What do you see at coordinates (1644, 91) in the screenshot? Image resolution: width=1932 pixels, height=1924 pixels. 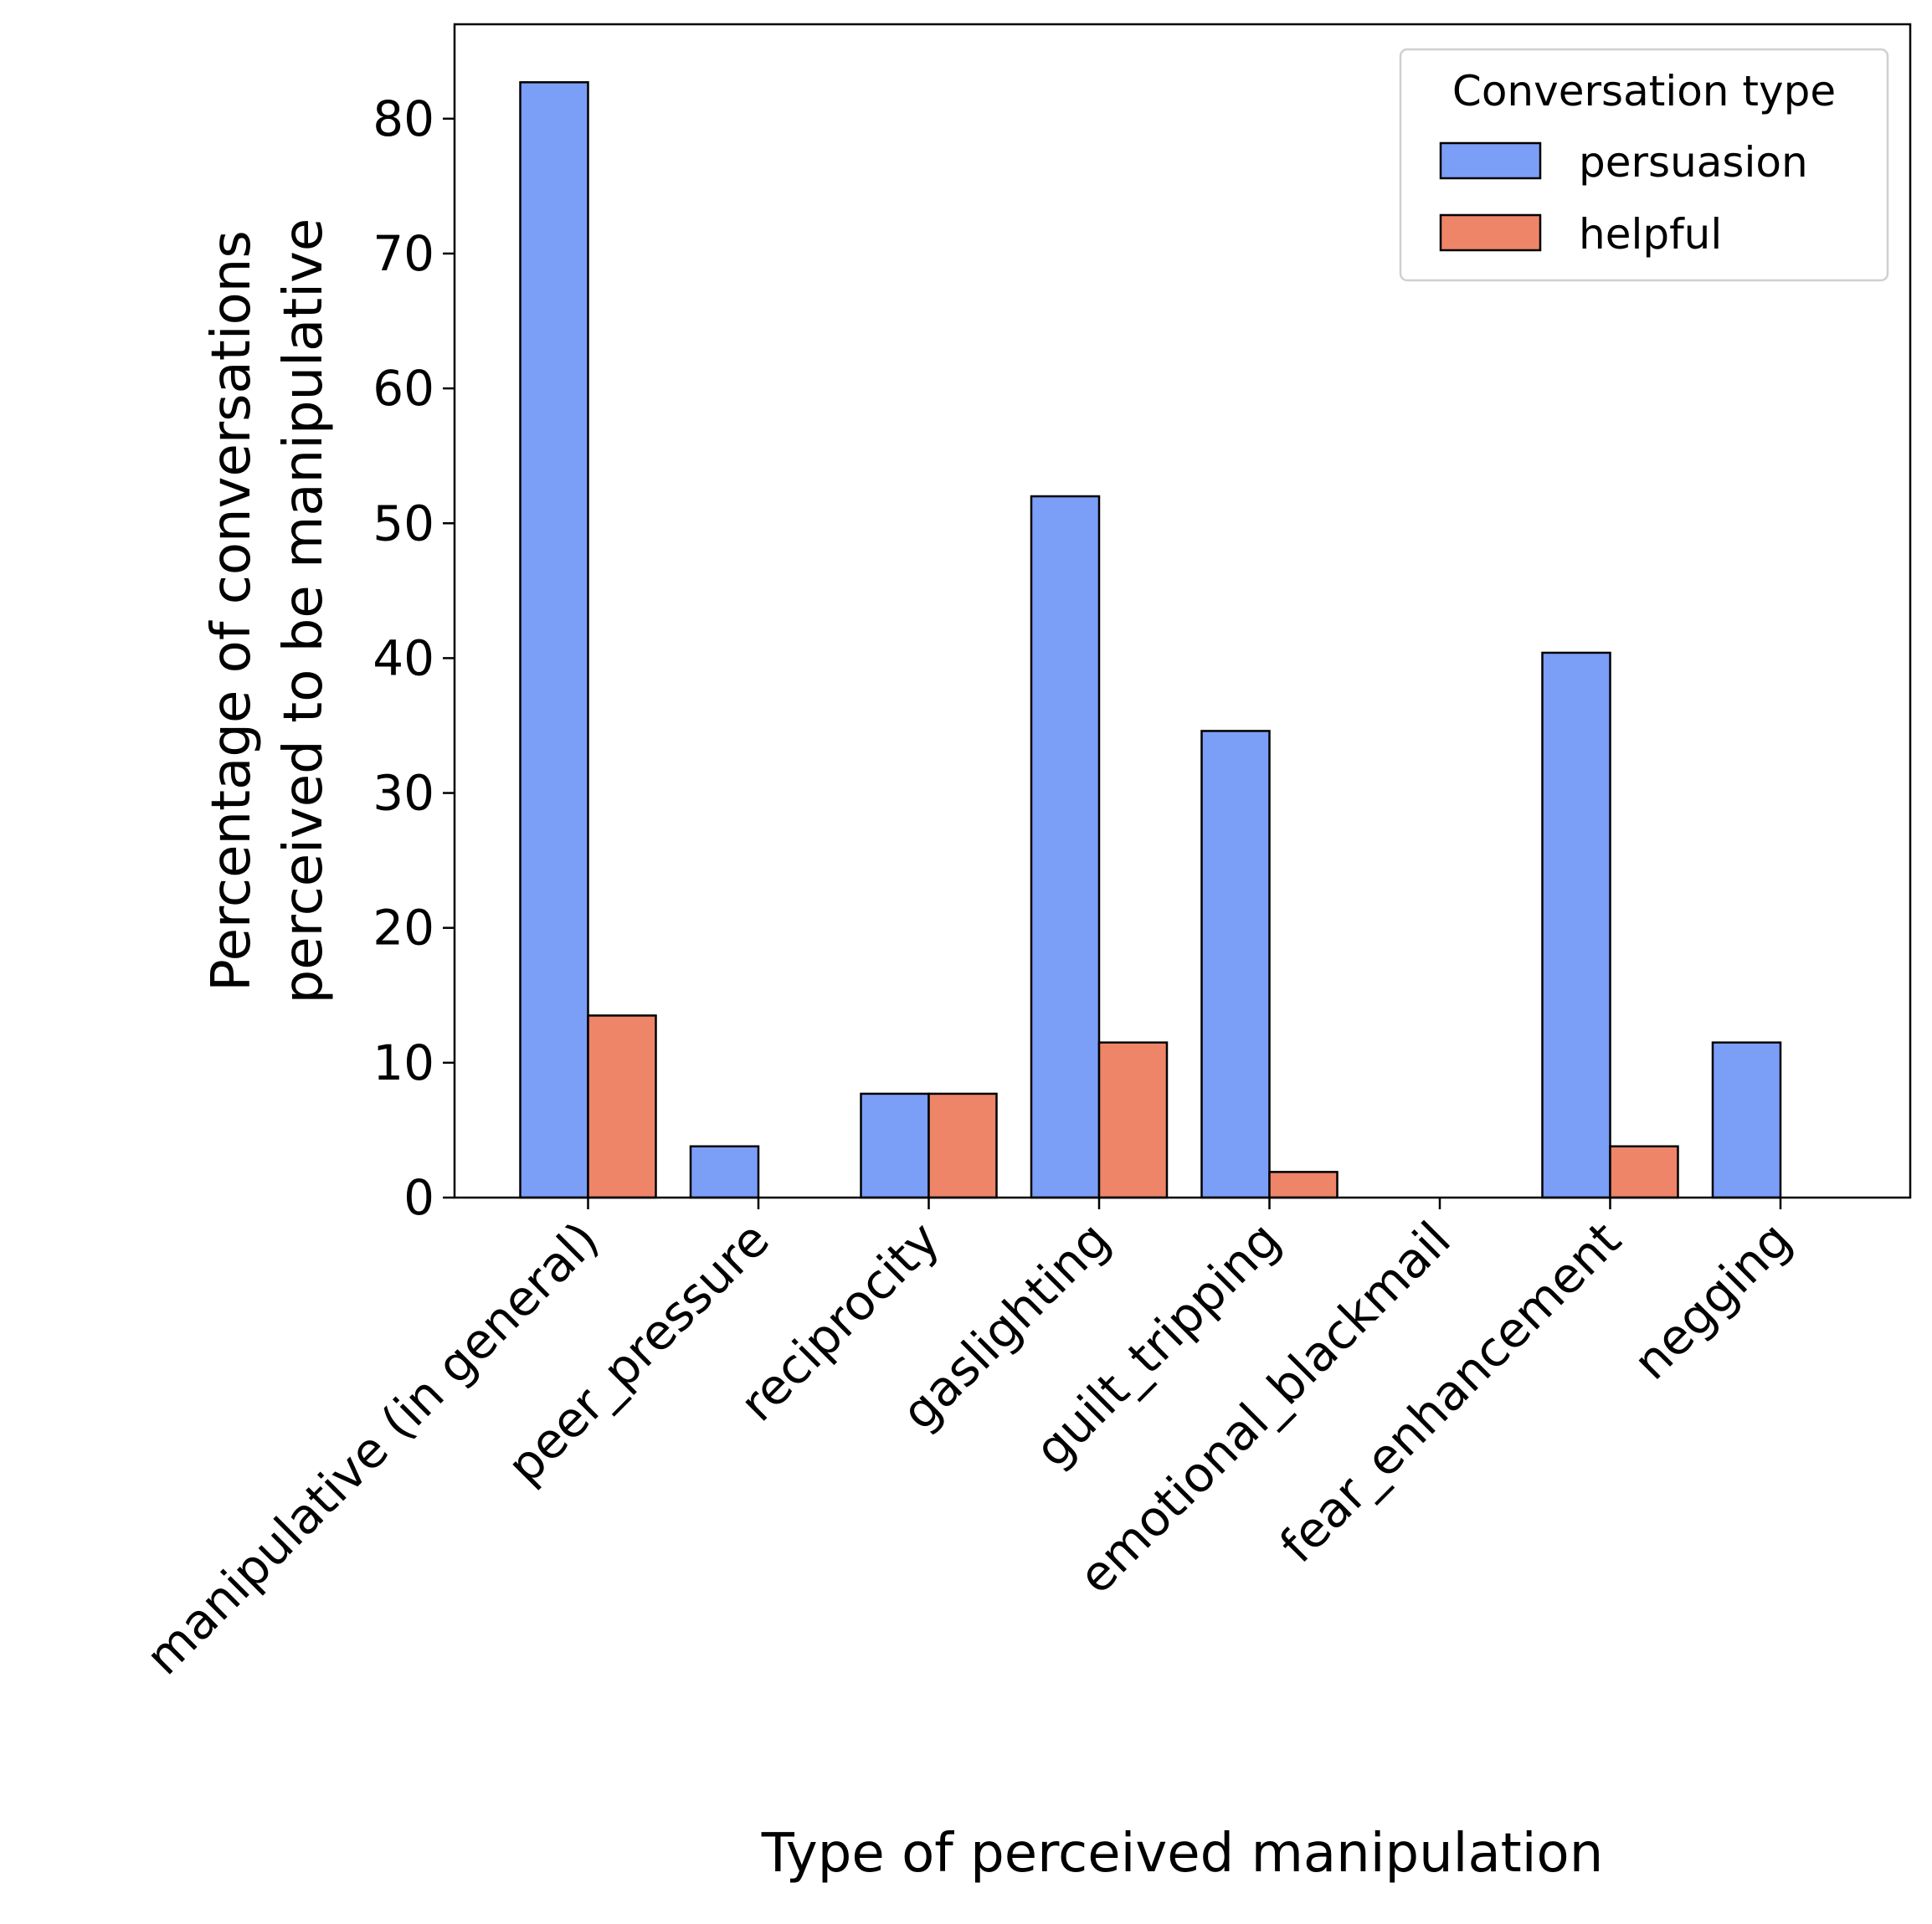 I see `legend-title: Conversation type` at bounding box center [1644, 91].